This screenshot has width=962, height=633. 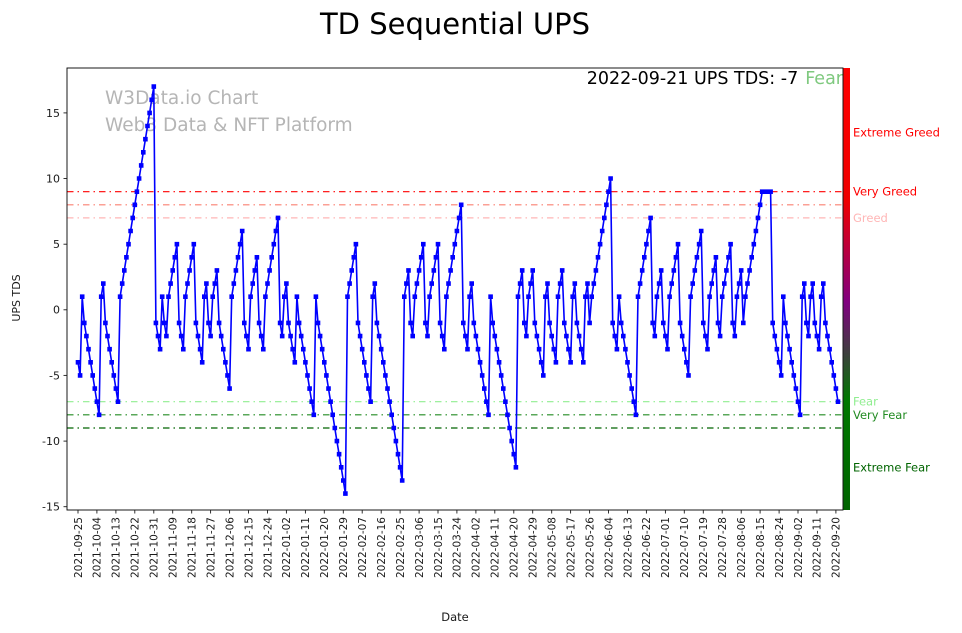 What do you see at coordinates (704, 547) in the screenshot?
I see `x-tick-label: 2022-07-19` at bounding box center [704, 547].